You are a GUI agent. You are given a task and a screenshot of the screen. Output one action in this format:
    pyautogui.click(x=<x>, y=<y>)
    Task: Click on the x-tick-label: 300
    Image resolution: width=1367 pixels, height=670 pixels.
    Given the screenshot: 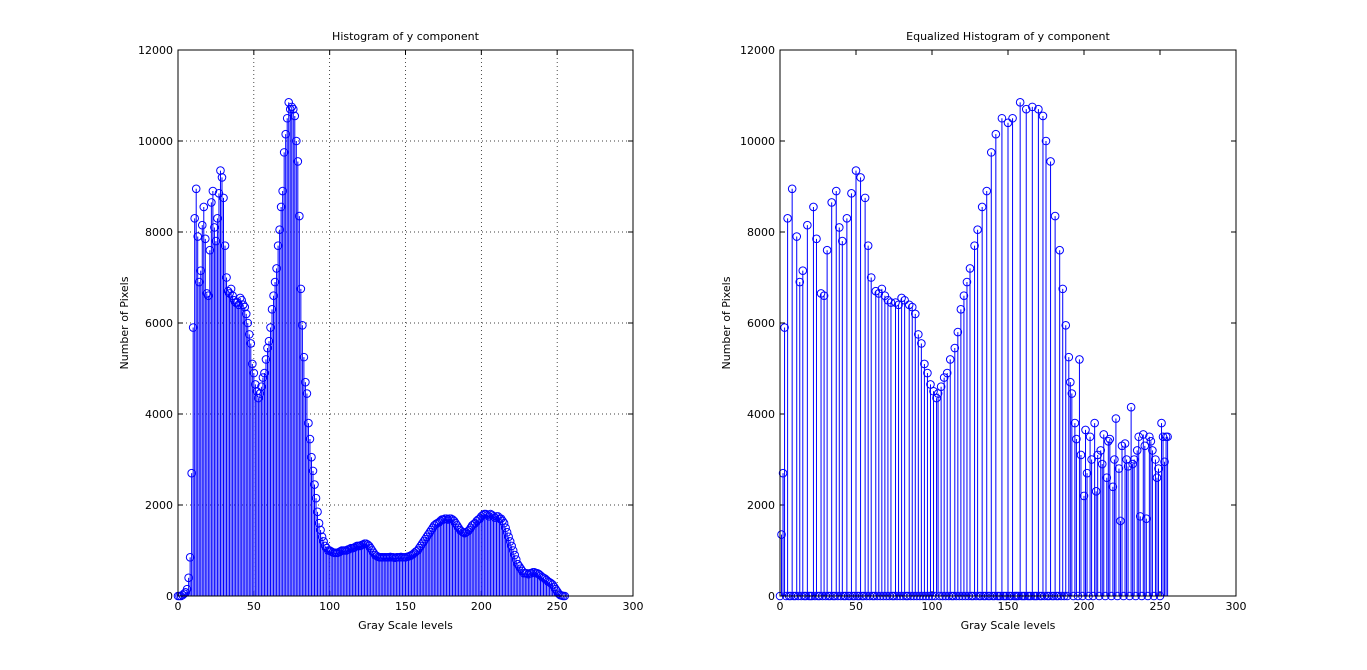 What is the action you would take?
    pyautogui.click(x=1236, y=606)
    